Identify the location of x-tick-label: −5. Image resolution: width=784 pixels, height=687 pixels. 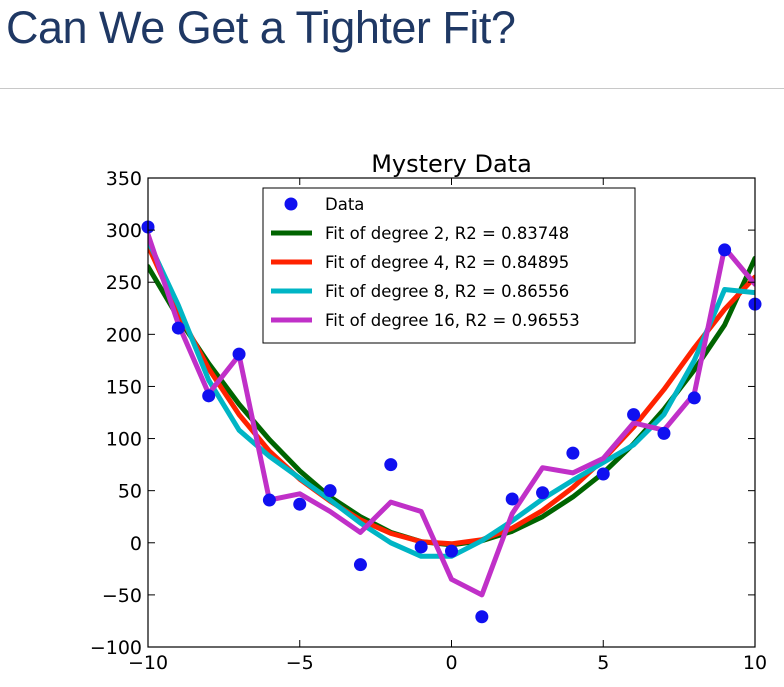
(300, 663).